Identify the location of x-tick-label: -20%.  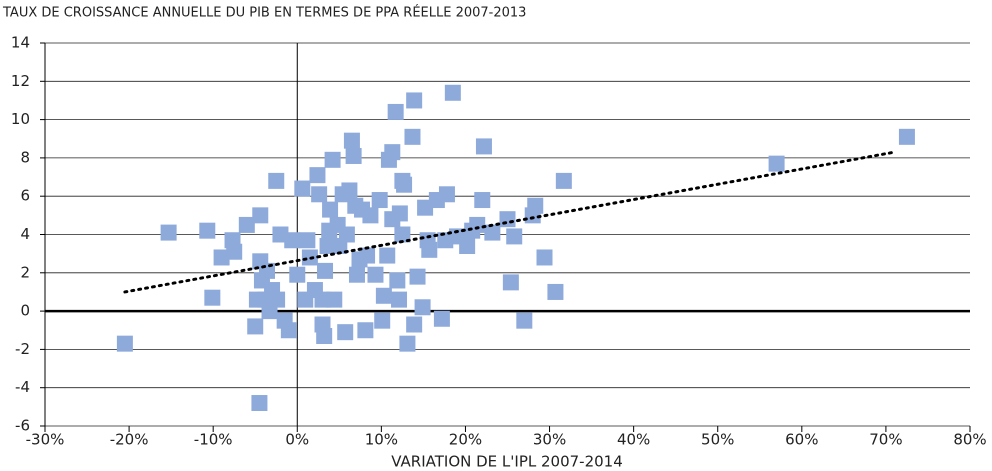
(129, 440).